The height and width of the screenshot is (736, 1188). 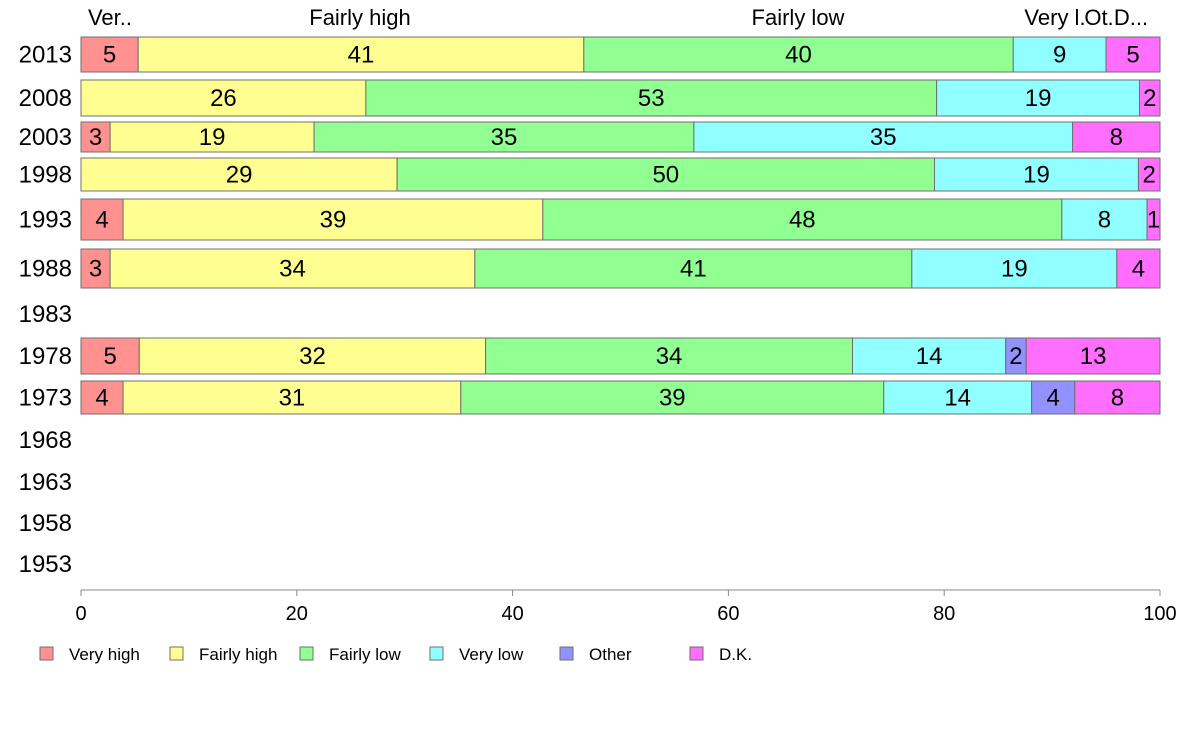 What do you see at coordinates (45, 440) in the screenshot?
I see `year-label: 1968` at bounding box center [45, 440].